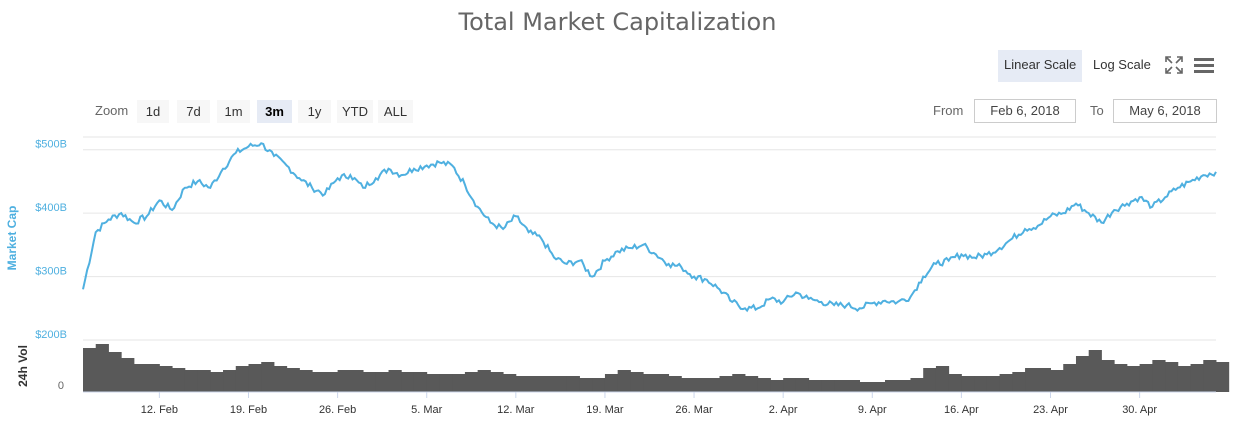  I want to click on x-tick-label: 26. Feb, so click(337, 410).